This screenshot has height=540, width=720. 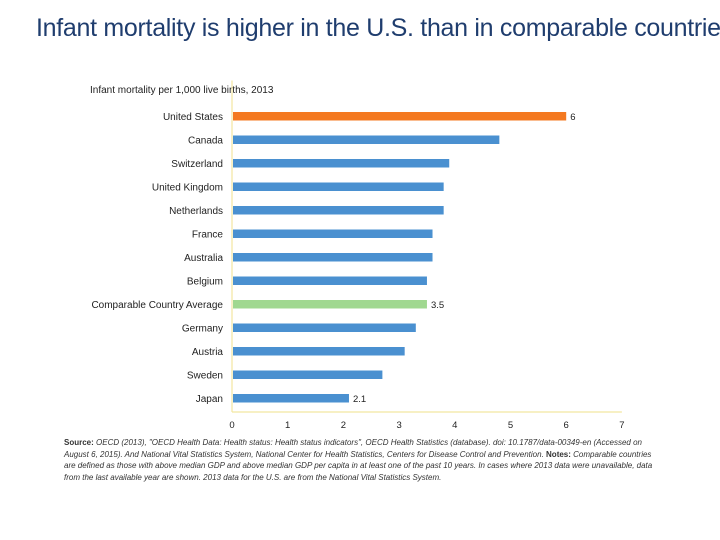 I want to click on x-axis-ticks: 0 1 2 3 4 5 6 7, so click(x=426, y=425).